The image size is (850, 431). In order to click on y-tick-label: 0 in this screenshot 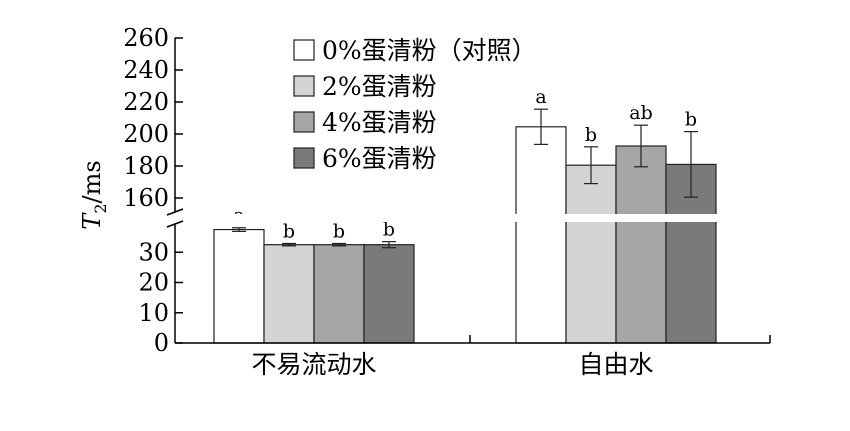, I will do `click(161, 343)`.